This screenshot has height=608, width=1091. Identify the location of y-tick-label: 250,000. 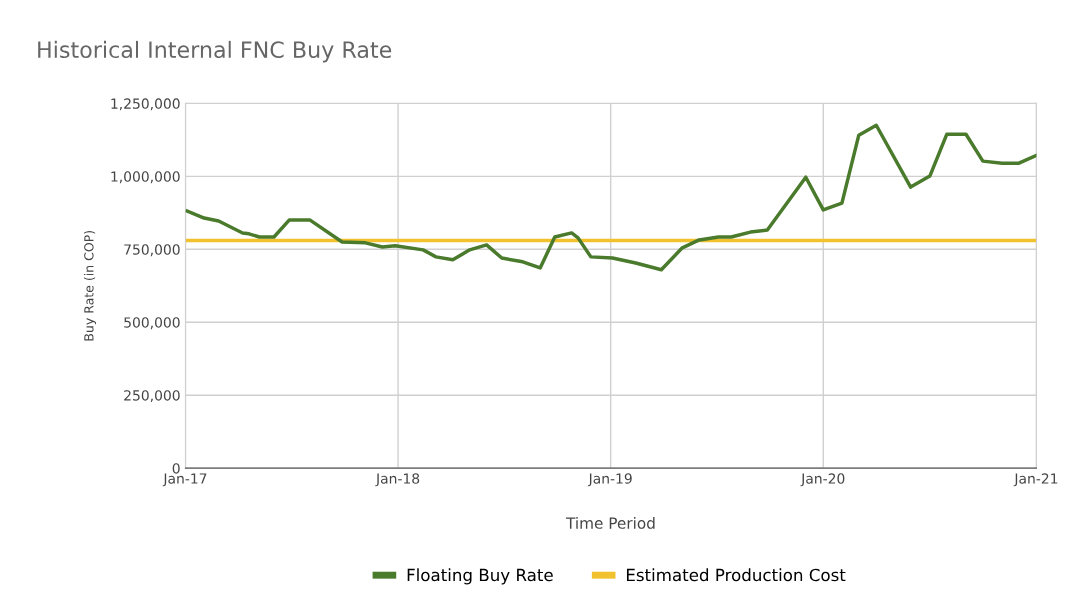
(152, 396).